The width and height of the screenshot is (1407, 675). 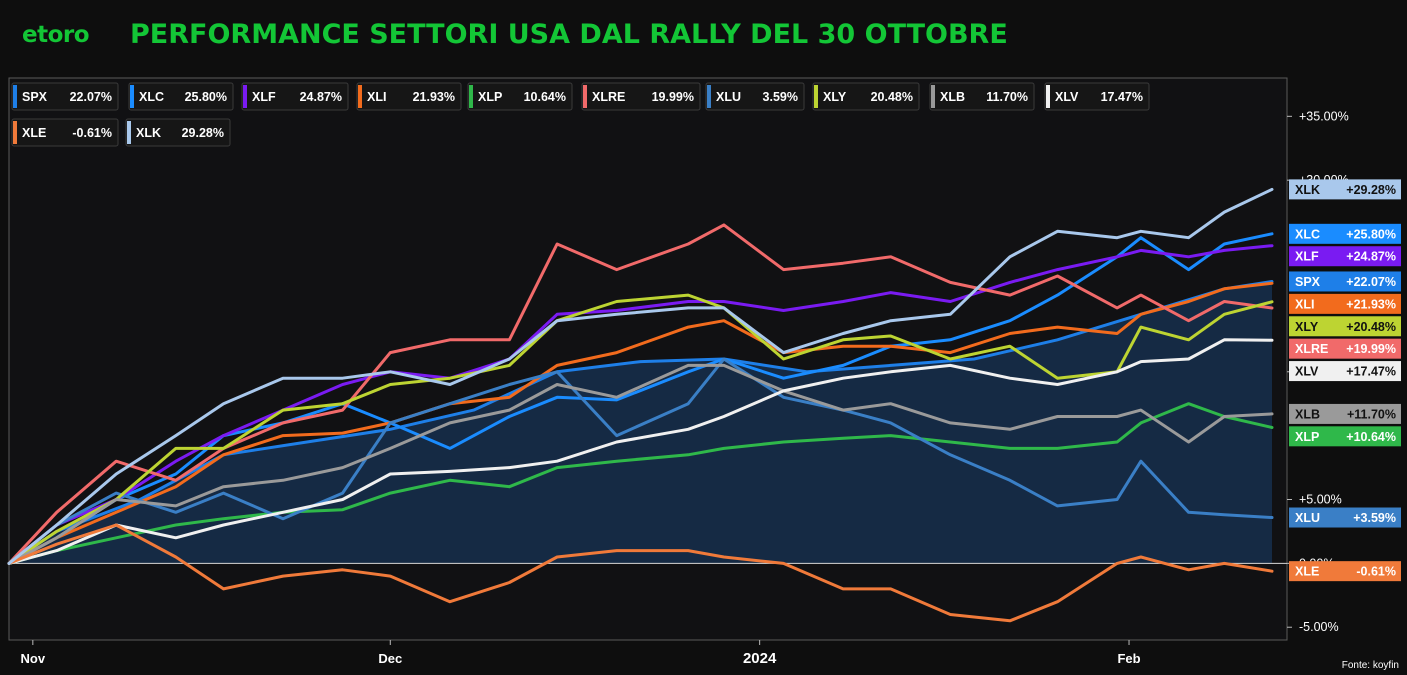 I want to click on legend-item-xlc: XLC 25.80%, so click(x=181, y=96).